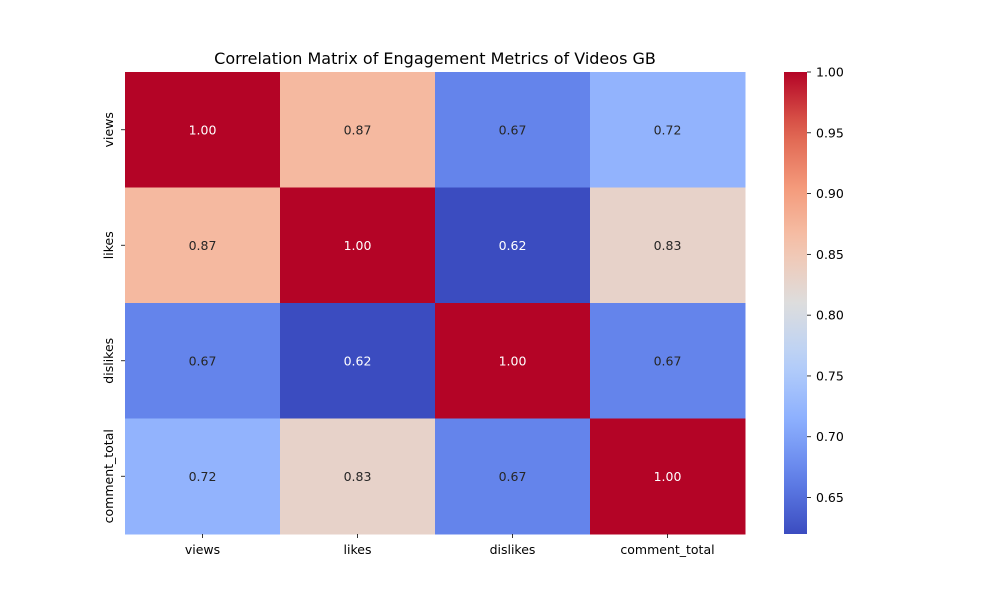  Describe the element at coordinates (830, 375) in the screenshot. I see `colorbar-tick-label: 0.75` at that location.